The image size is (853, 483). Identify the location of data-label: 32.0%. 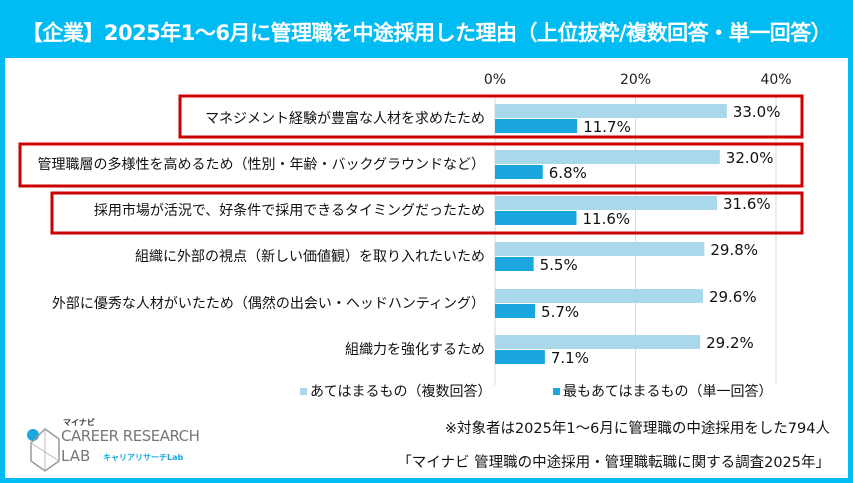
(750, 158).